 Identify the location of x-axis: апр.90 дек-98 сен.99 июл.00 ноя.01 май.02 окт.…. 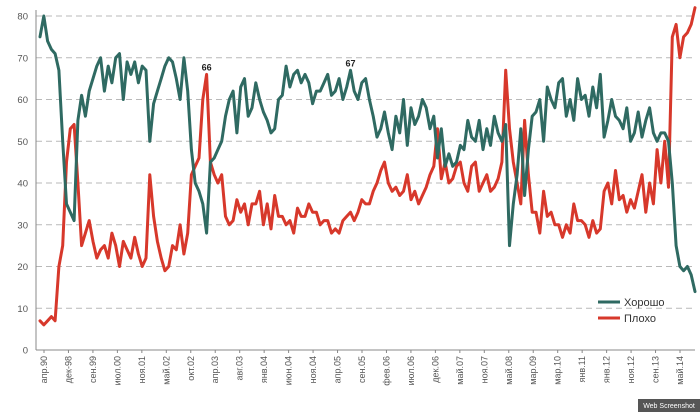
(365, 367).